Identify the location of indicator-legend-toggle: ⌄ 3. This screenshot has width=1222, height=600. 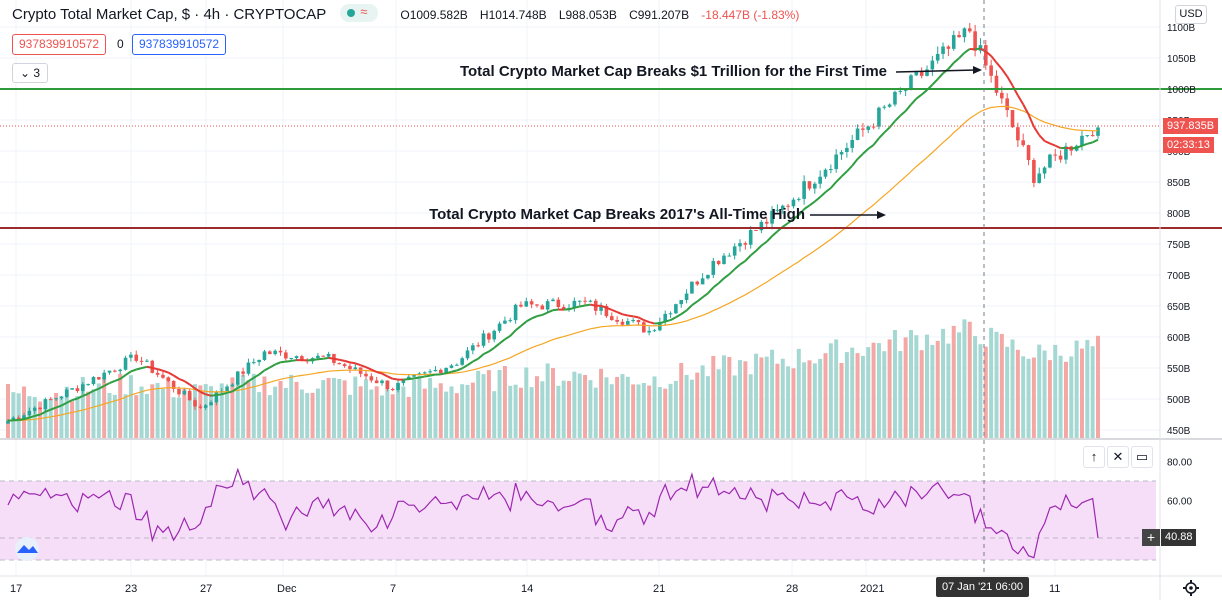
(30, 73).